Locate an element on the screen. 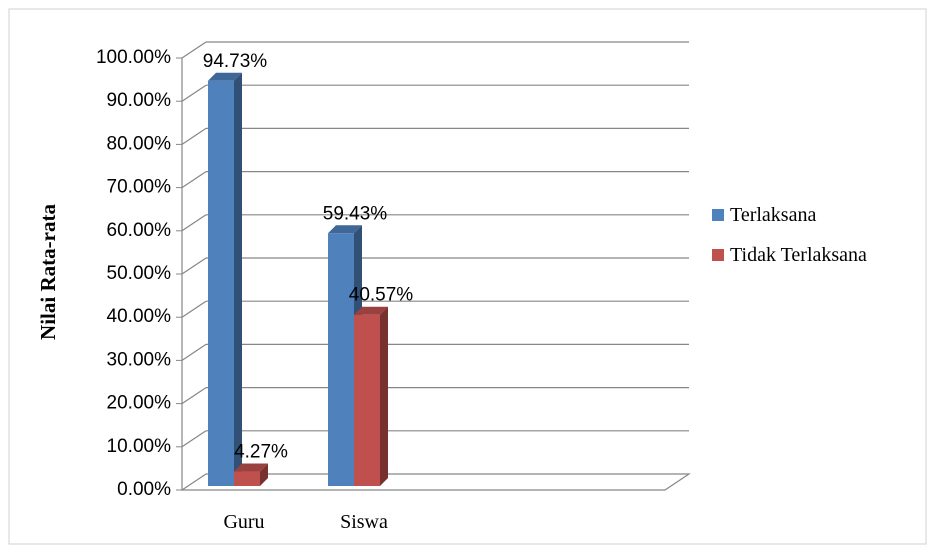  y-tick-label: 50.00% is located at coordinates (139, 273).